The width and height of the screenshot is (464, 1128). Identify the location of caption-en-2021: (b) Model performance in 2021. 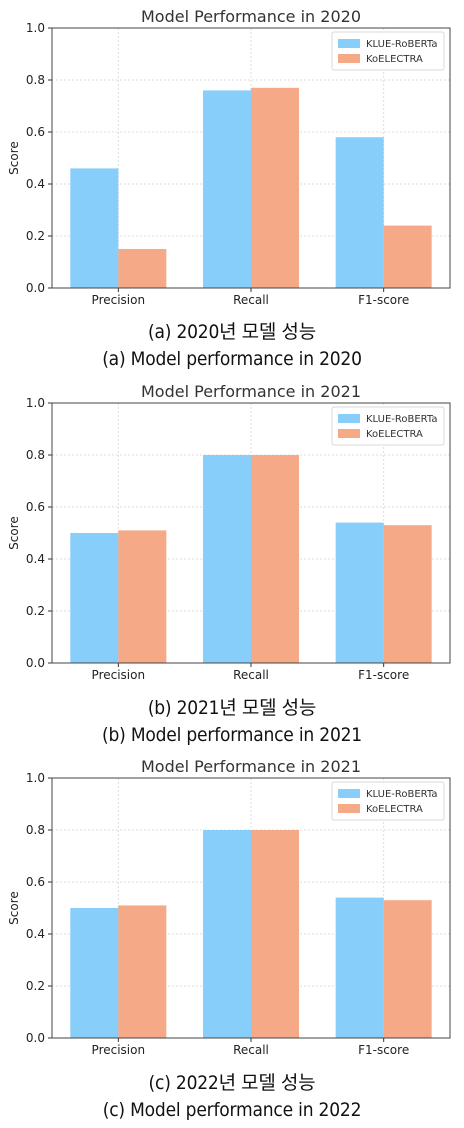
(232, 735).